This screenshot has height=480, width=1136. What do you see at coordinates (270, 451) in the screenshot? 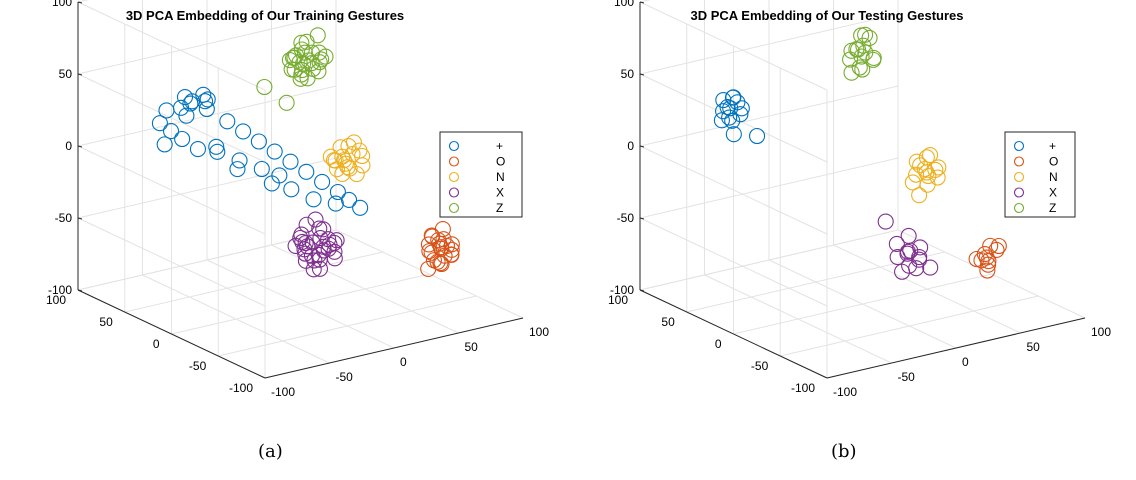
I see `caption-a: (a)` at bounding box center [270, 451].